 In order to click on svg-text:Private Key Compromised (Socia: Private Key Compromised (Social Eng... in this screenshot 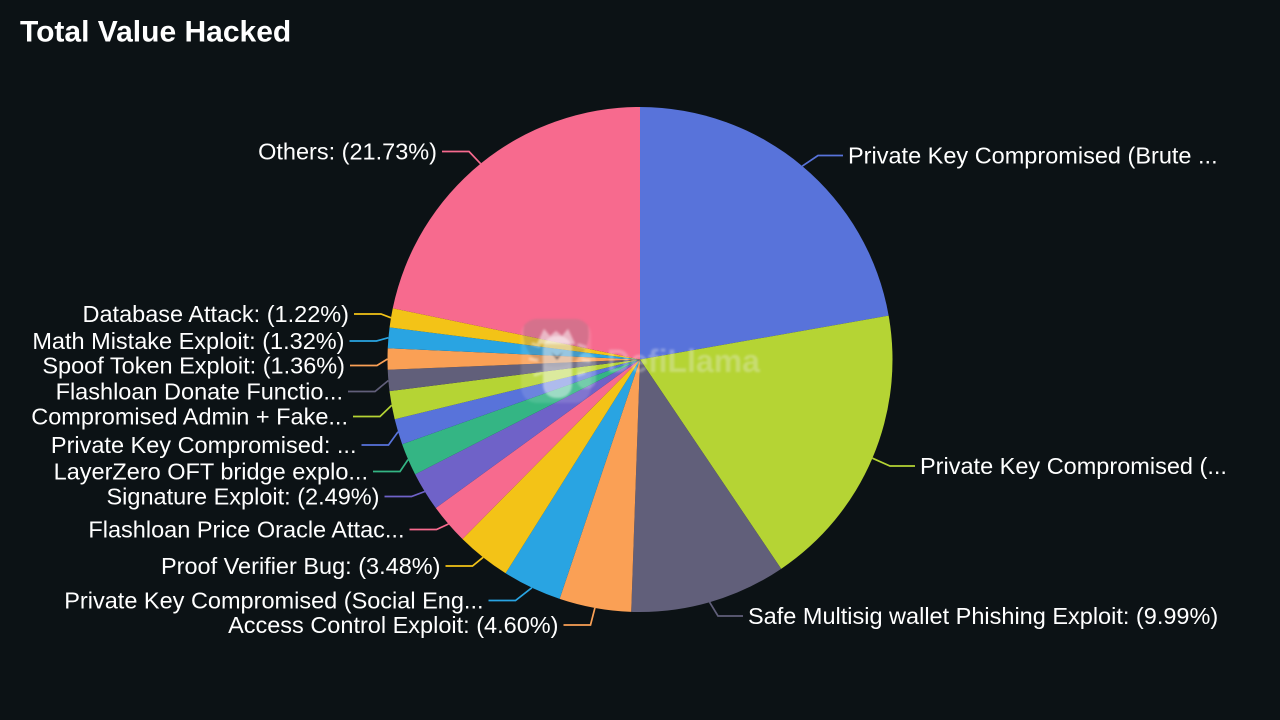, I will do `click(273, 601)`.